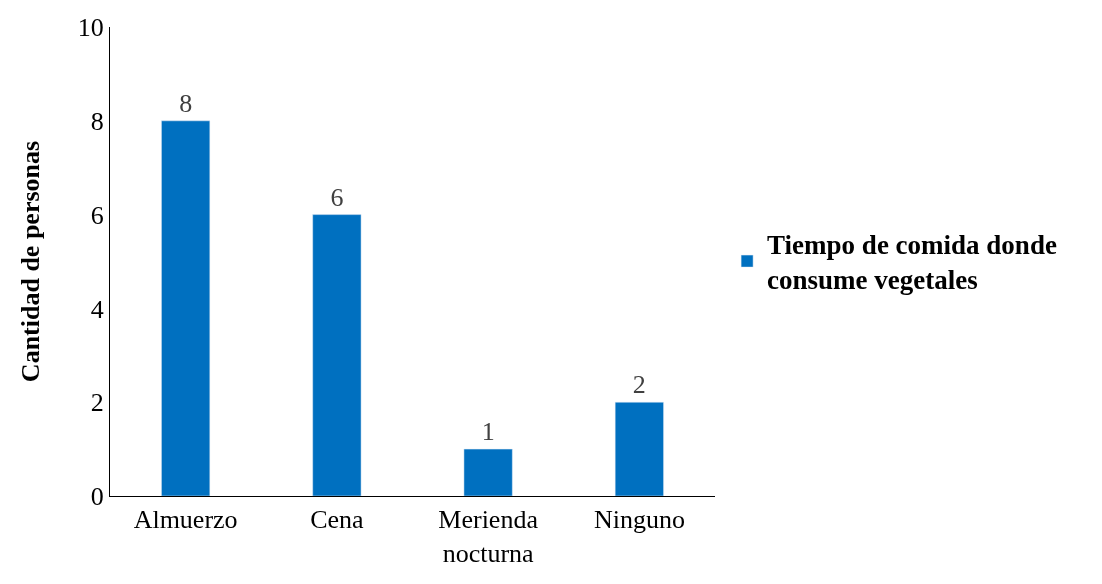 The height and width of the screenshot is (584, 1102). I want to click on x-tick-label: Ninguno, so click(639, 520).